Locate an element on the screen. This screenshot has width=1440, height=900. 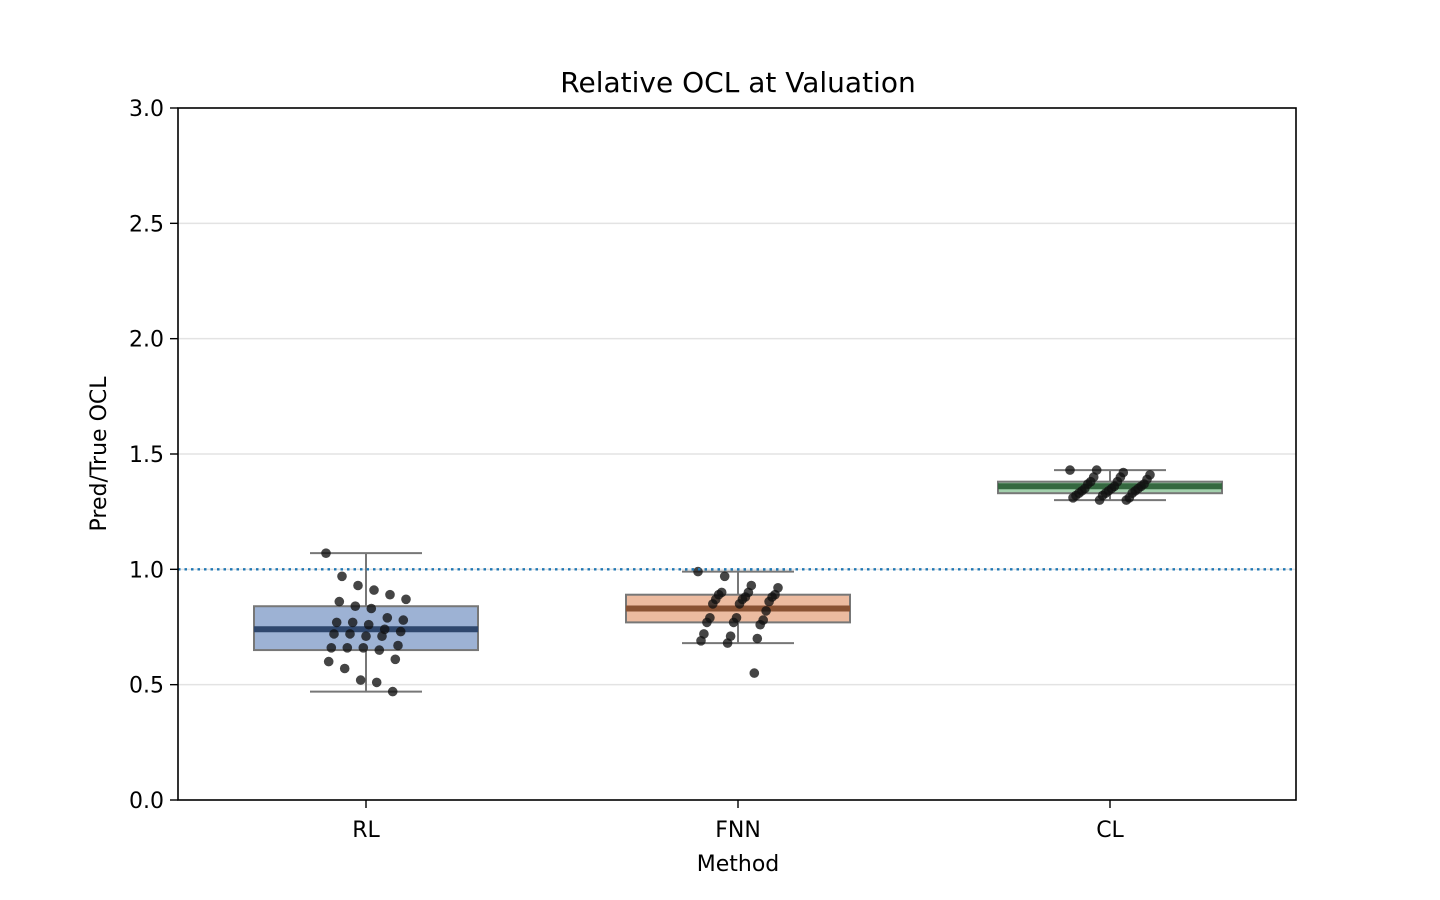
y-tick-label: 2.5 is located at coordinates (146, 224).